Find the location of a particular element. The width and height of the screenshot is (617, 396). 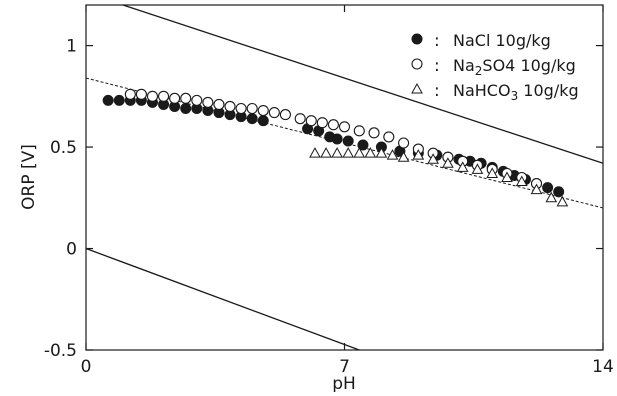

legend: : NaCl 10g/kg: Na2SO4 10g/kg: NaHCO3 10g/kg is located at coordinates (495, 67).